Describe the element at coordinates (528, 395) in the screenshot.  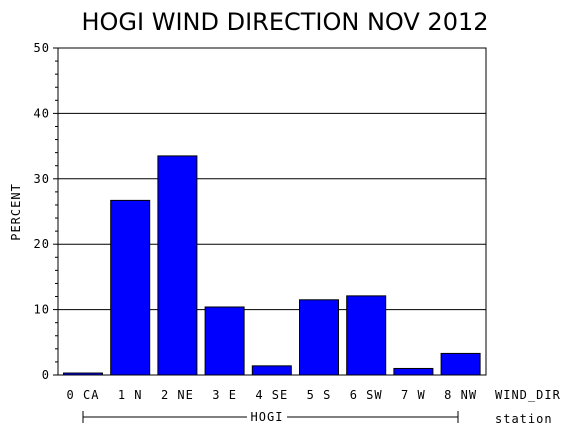
I see `x-axis-label: WIND_DIR` at that location.